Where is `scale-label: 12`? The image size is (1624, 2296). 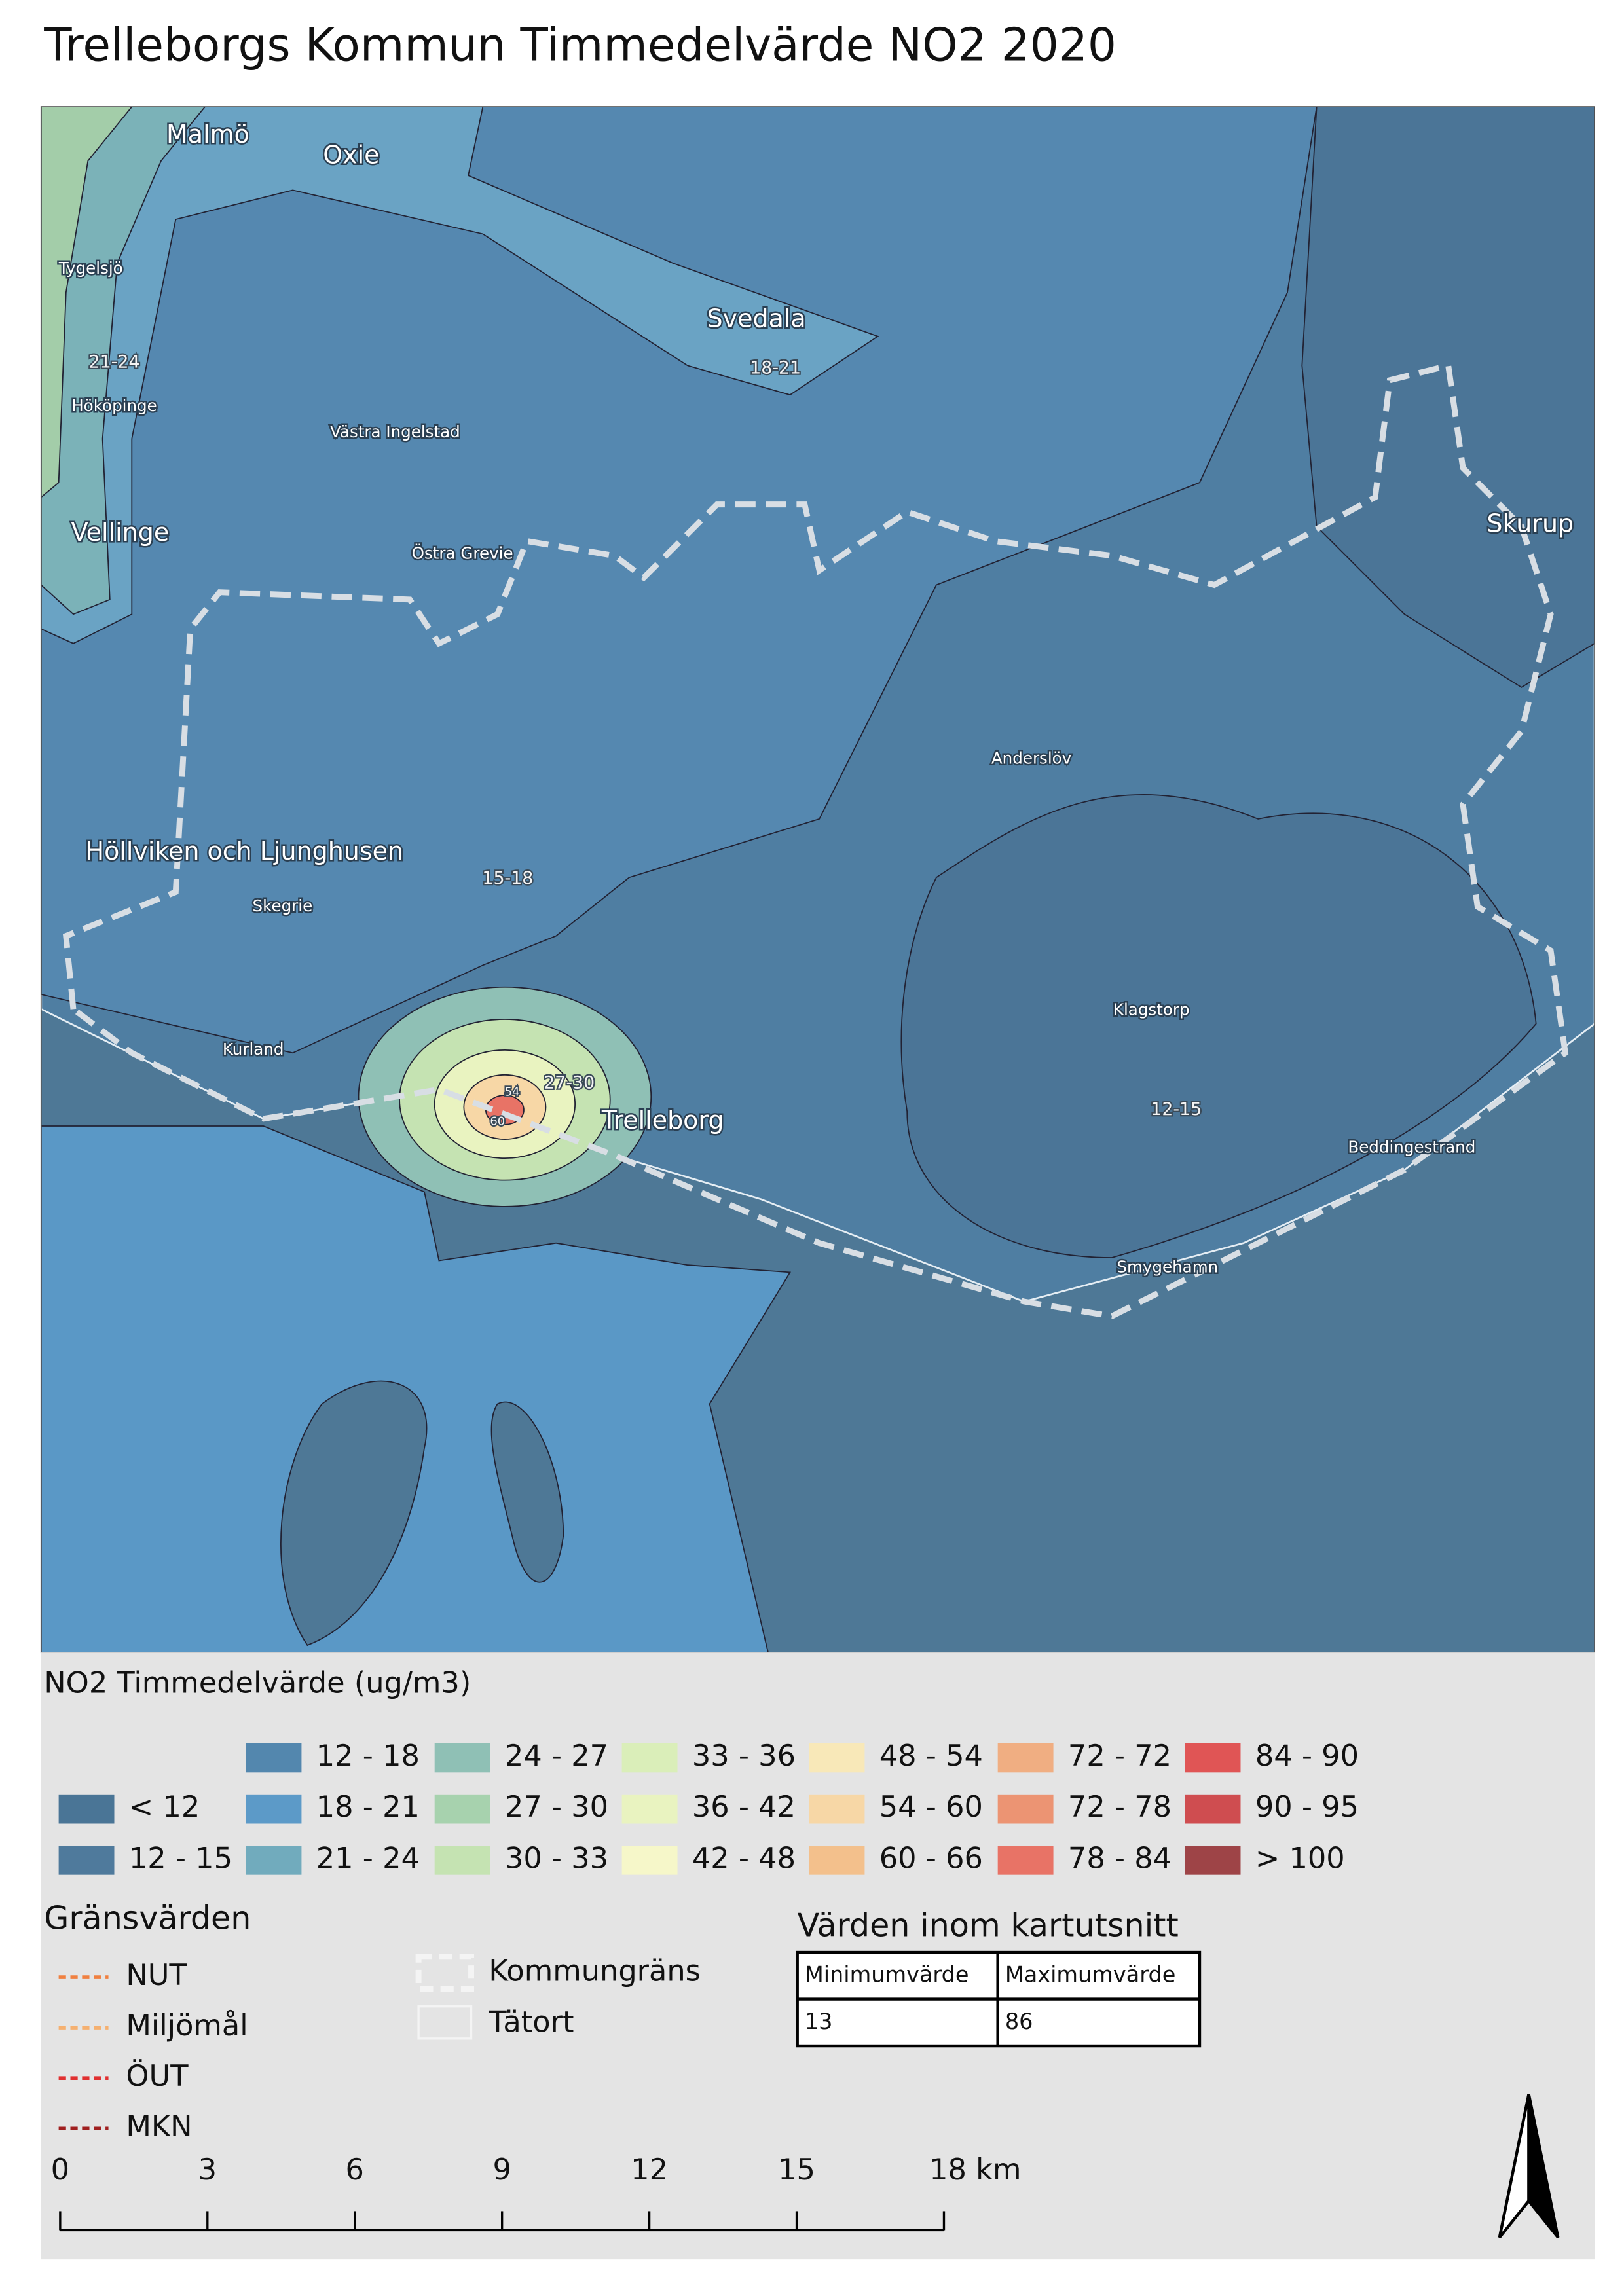
scale-label: 12 is located at coordinates (649, 2170).